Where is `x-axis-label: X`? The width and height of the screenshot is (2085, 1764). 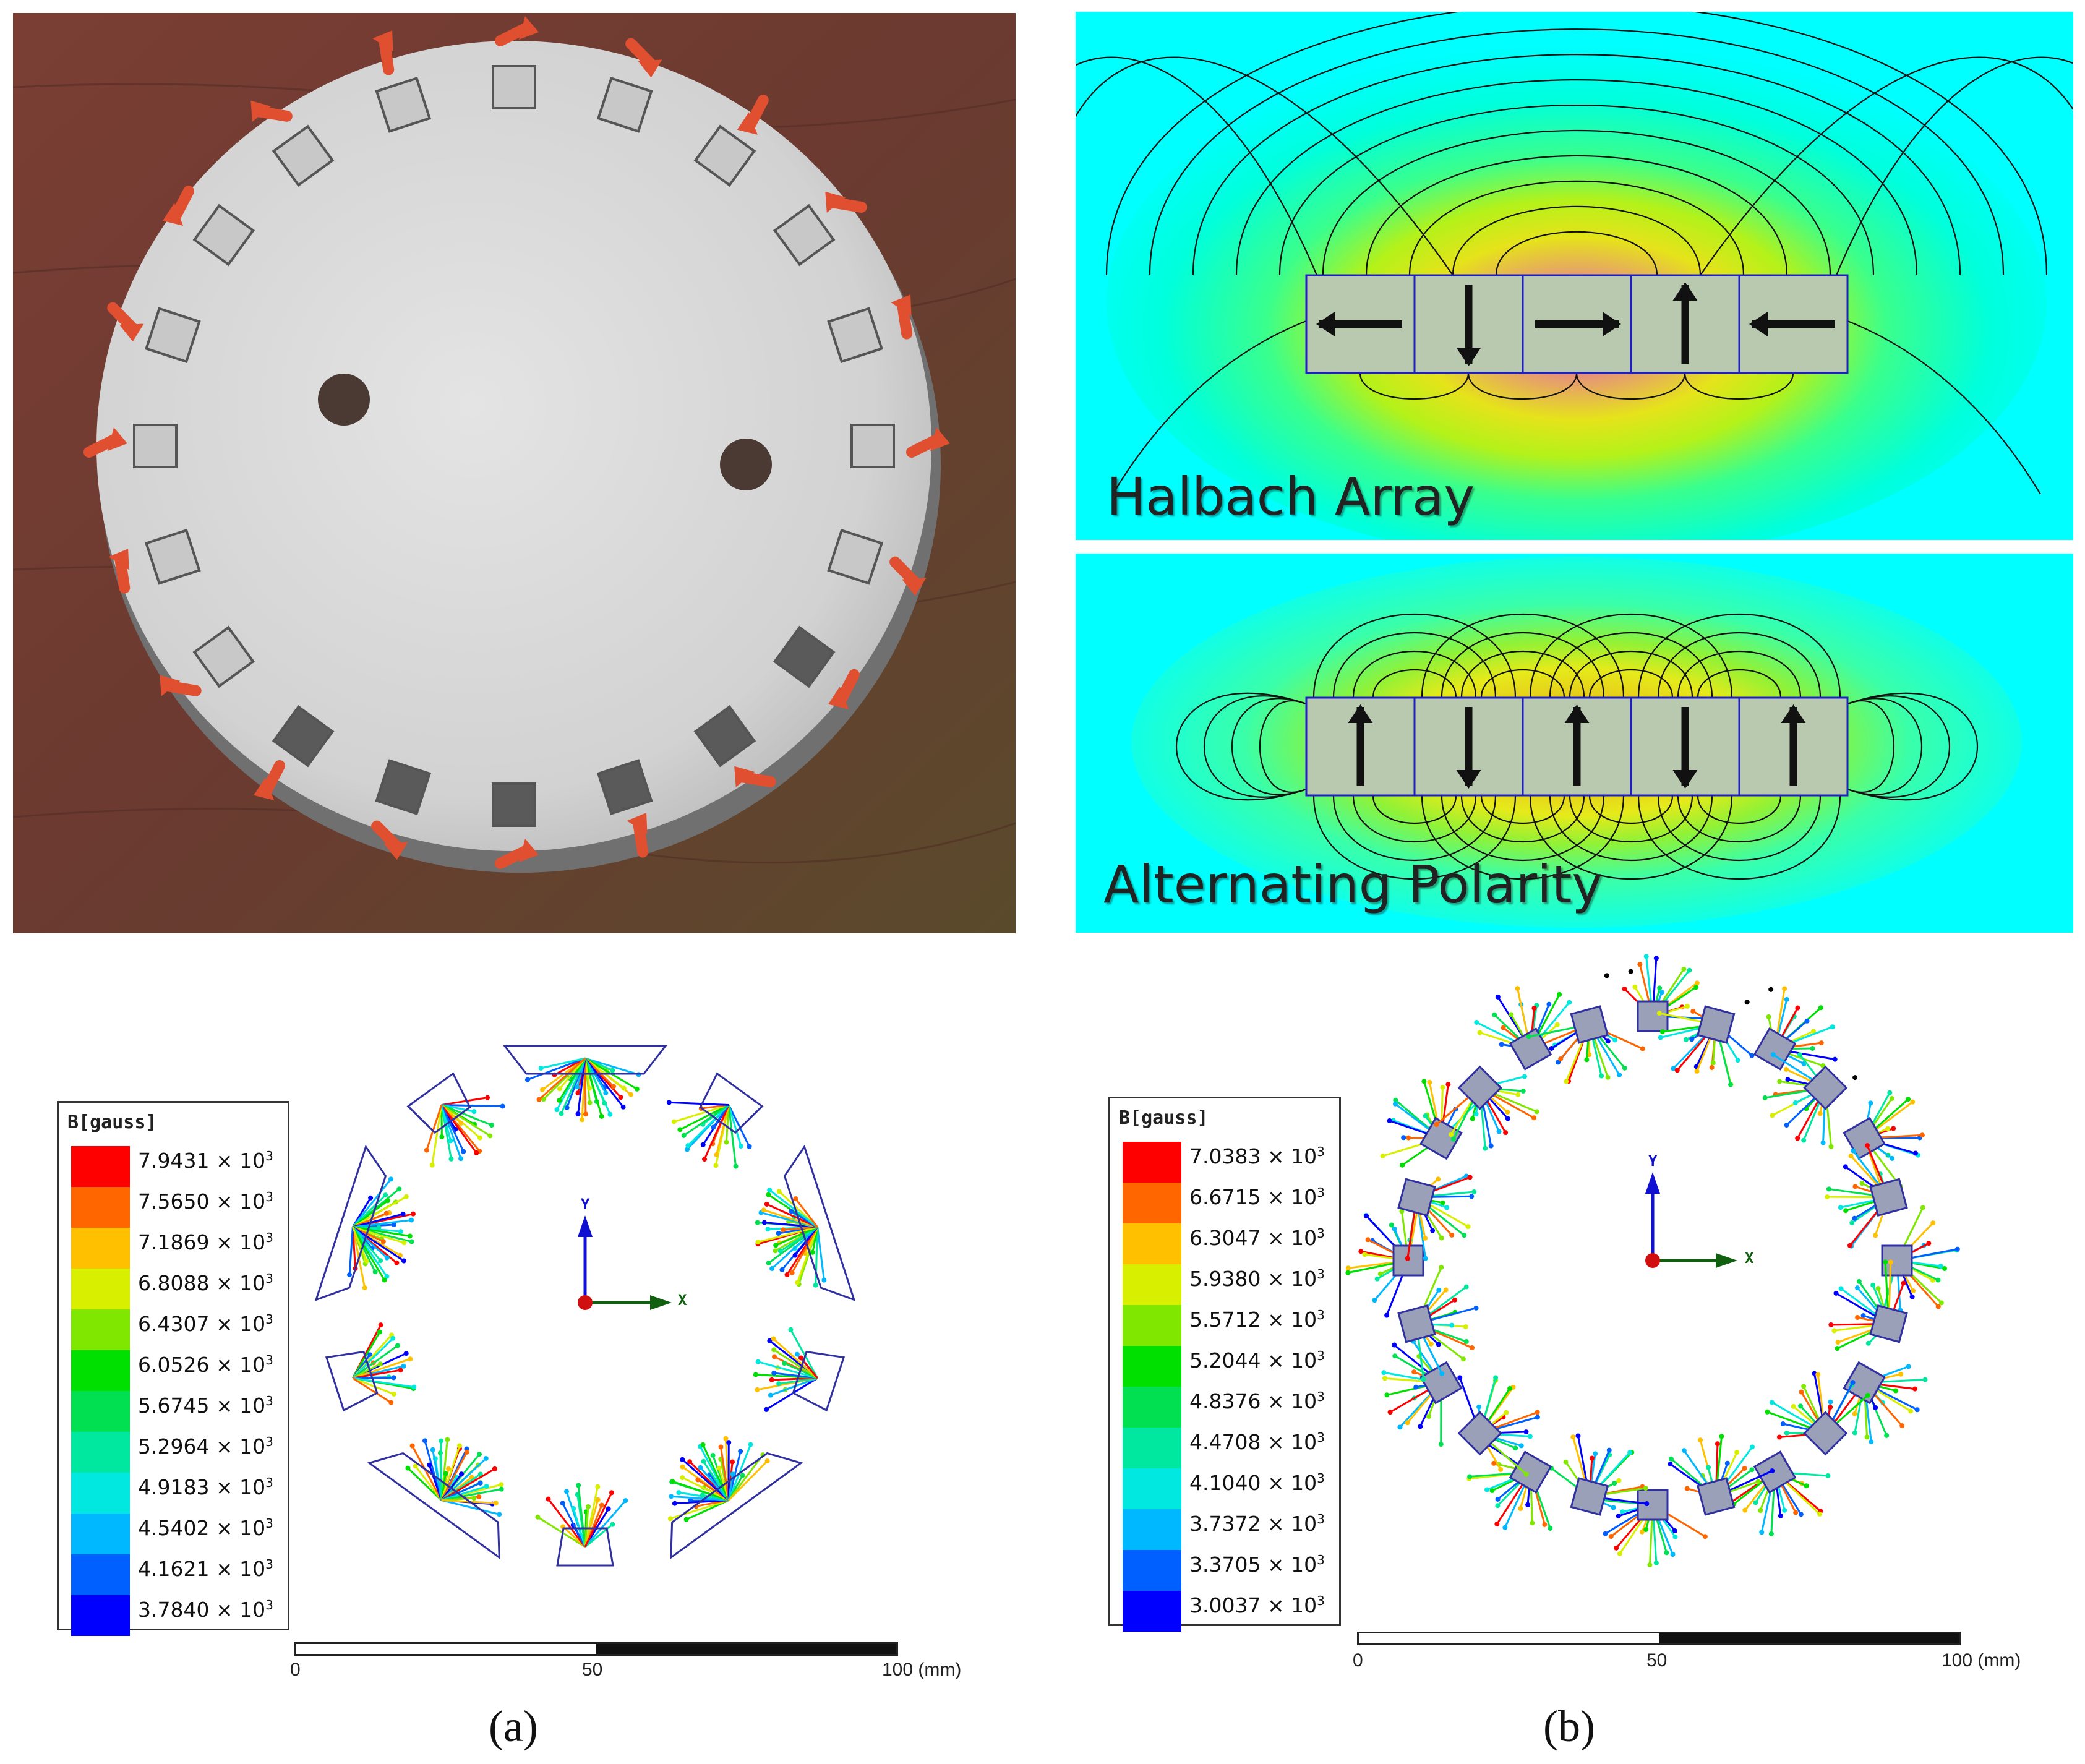
x-axis-label: X is located at coordinates (1749, 1258).